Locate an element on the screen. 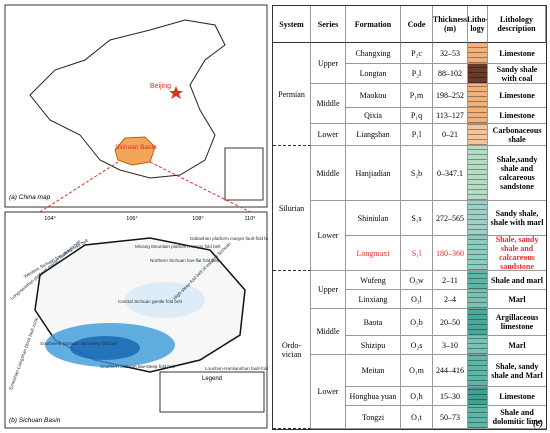 This screenshot has height=433, width=550. capital-label: Beijing is located at coordinates (160, 86).